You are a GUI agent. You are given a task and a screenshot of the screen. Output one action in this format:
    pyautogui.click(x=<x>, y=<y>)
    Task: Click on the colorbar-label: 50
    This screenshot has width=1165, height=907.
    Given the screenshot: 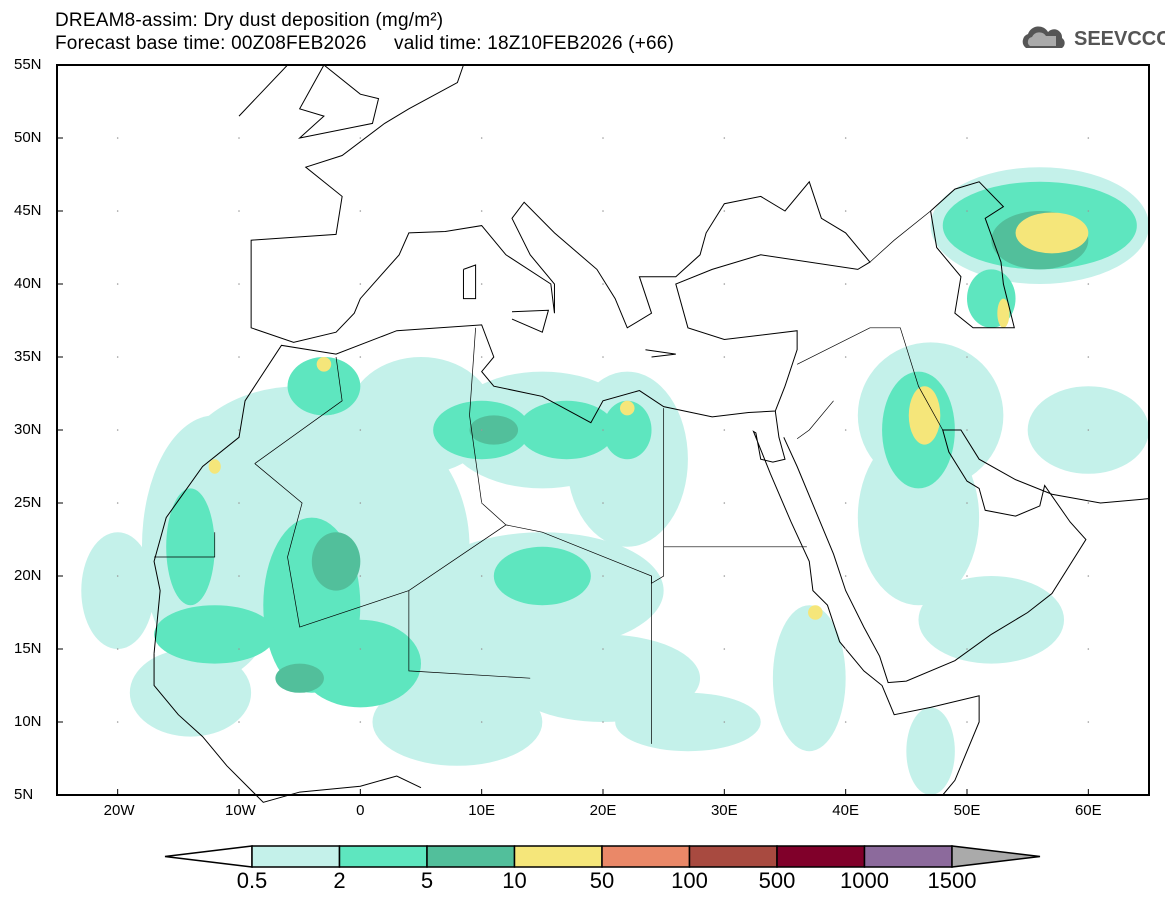 What is the action you would take?
    pyautogui.click(x=602, y=880)
    